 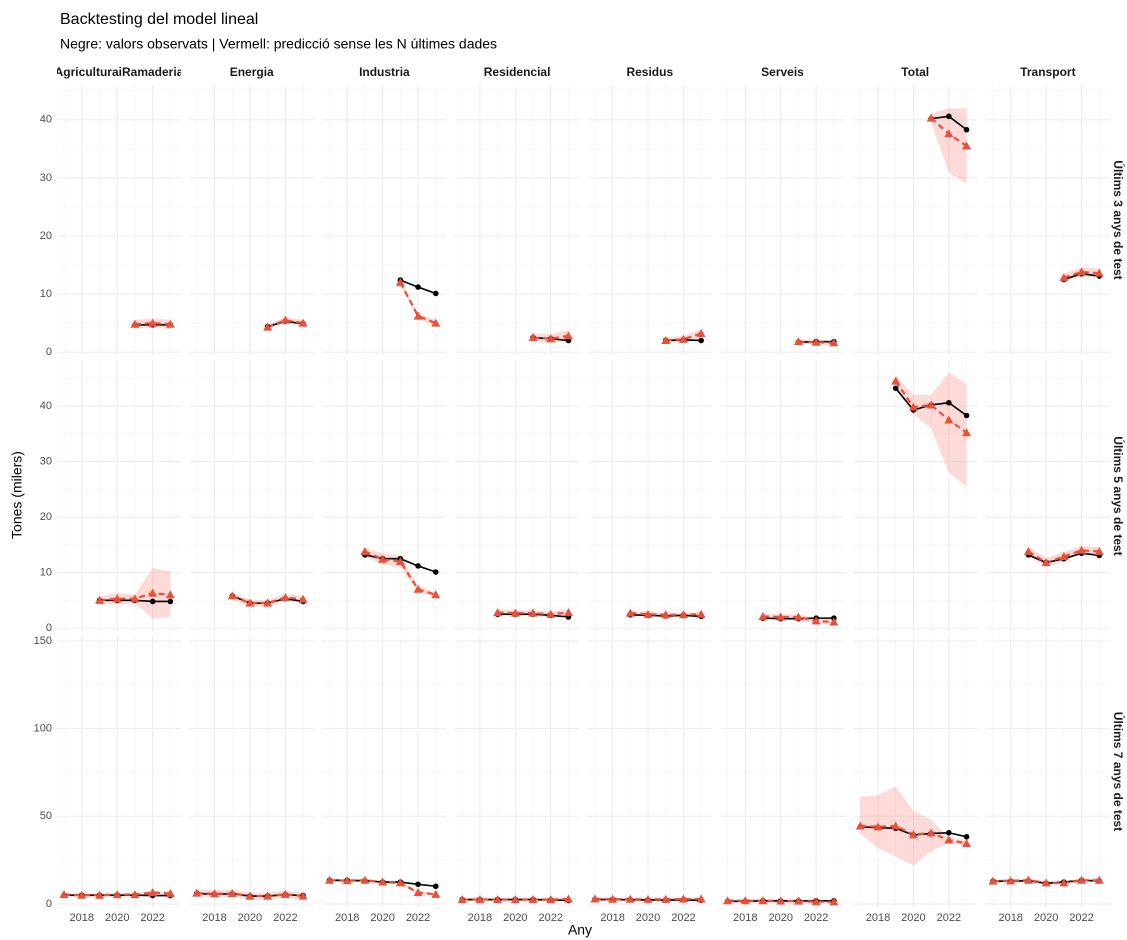 What do you see at coordinates (915, 72) in the screenshot?
I see `strip-label: Total` at bounding box center [915, 72].